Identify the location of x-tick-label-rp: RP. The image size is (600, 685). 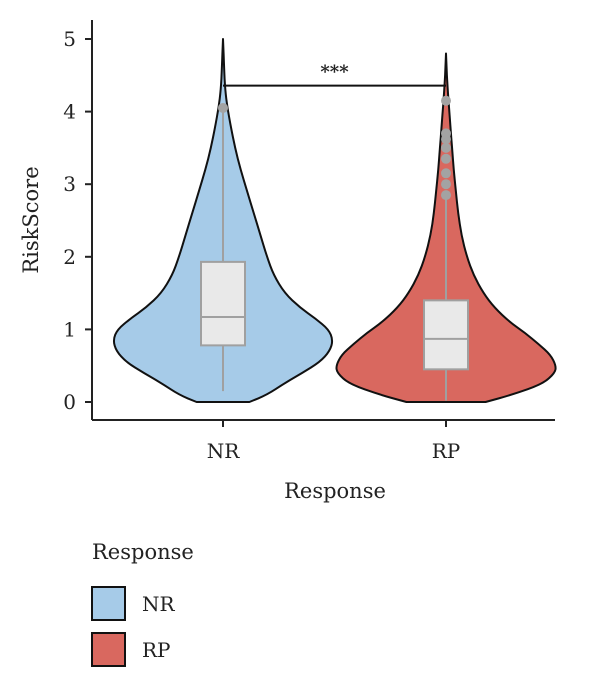
(446, 451).